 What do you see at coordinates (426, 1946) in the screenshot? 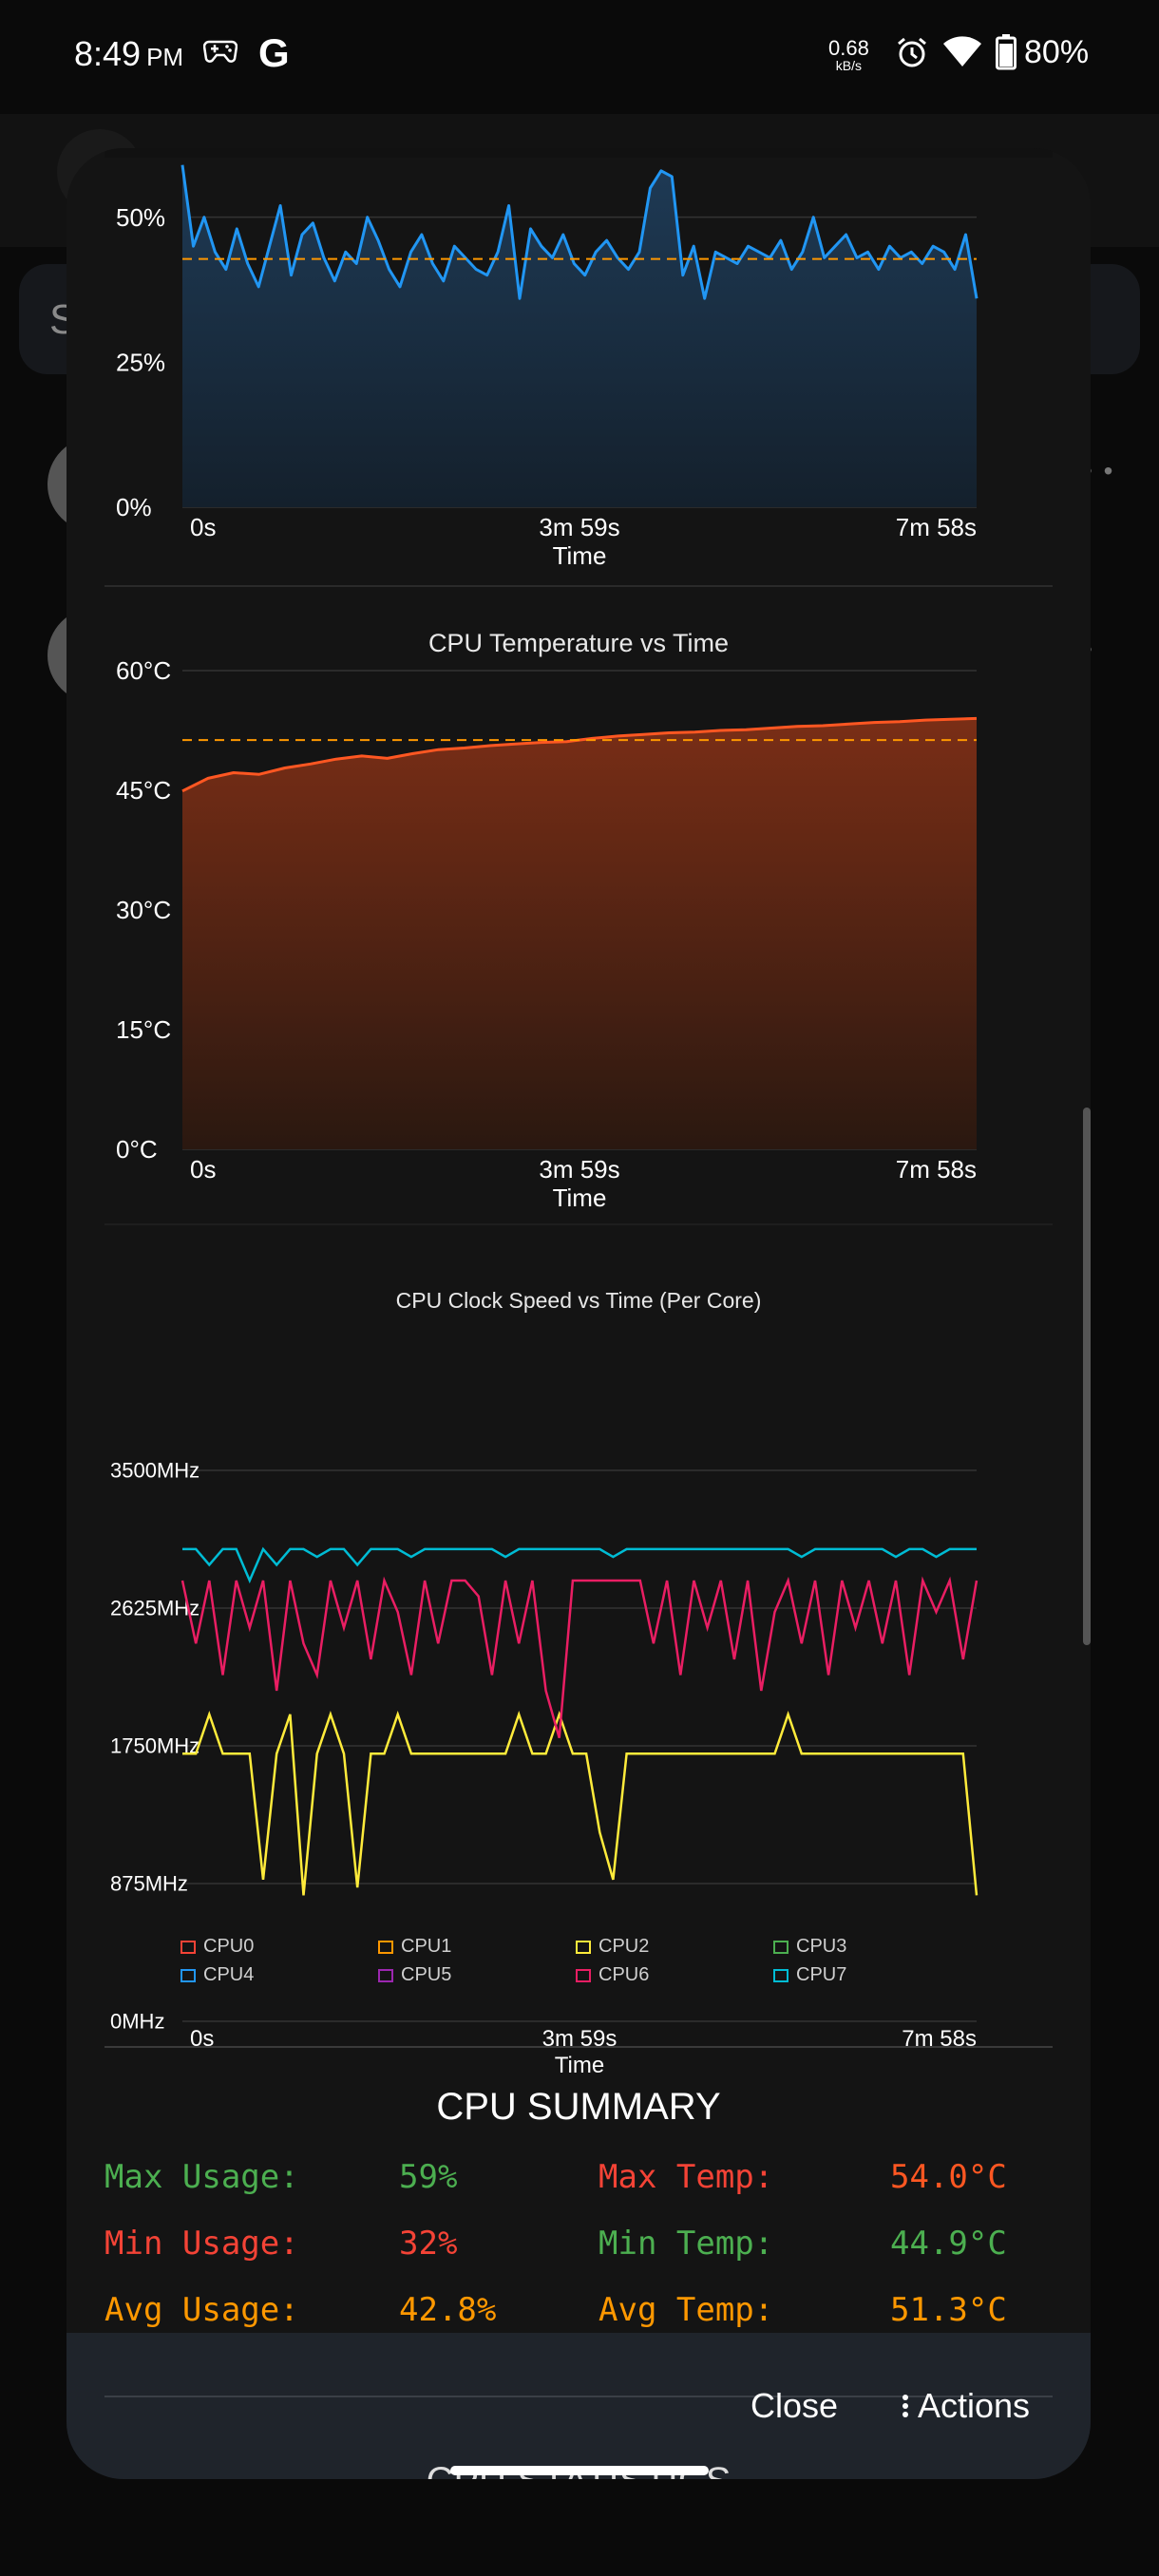
I see `legend-label: CPU1` at bounding box center [426, 1946].